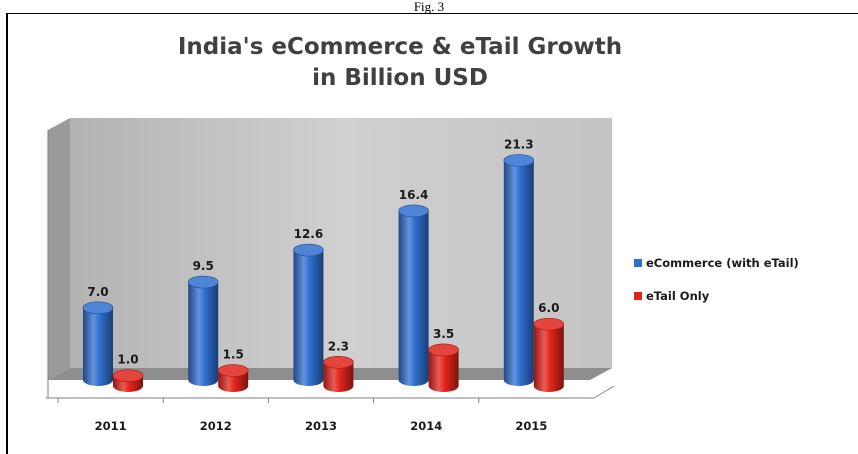 The height and width of the screenshot is (454, 858). I want to click on x-tick-label: 2013, so click(321, 426).